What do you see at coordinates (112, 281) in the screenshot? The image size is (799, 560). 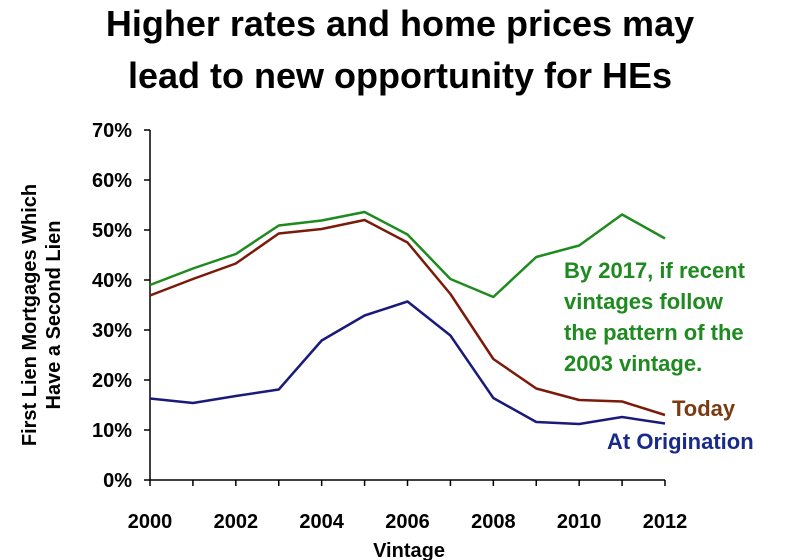 I see `y-tick-label: 40%` at bounding box center [112, 281].